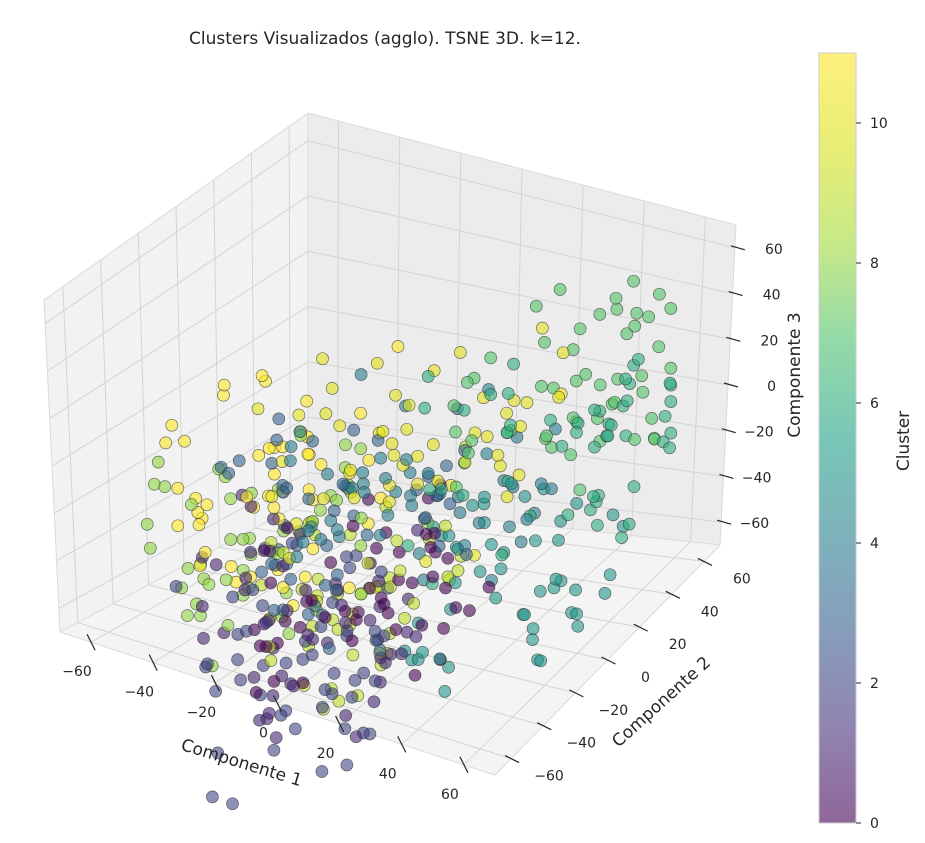  What do you see at coordinates (874, 544) in the screenshot?
I see `colorbar-tick-label: 4` at bounding box center [874, 544].